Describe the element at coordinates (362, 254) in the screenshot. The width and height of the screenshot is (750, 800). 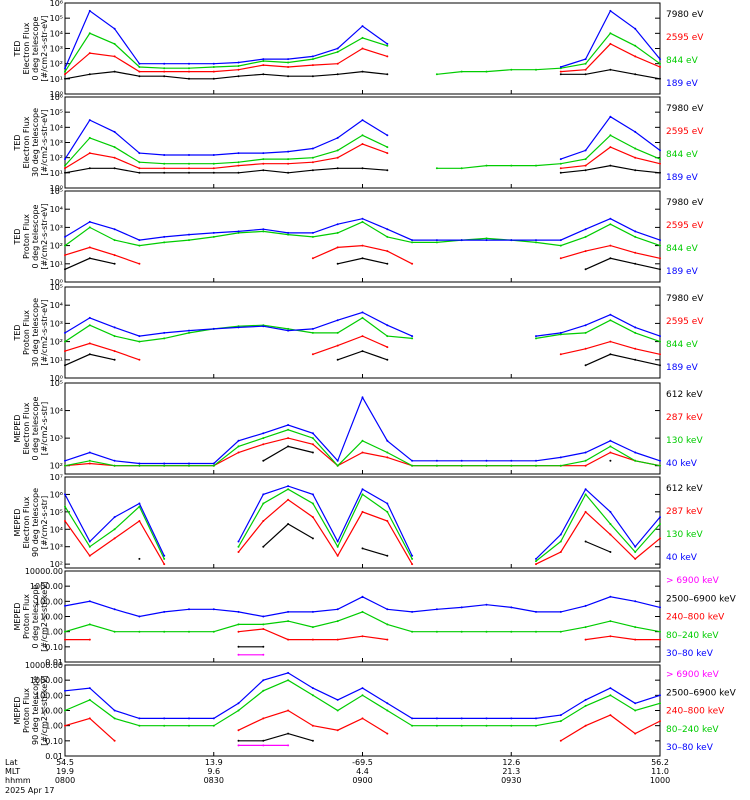
I see `series-line-2595-ev` at that location.